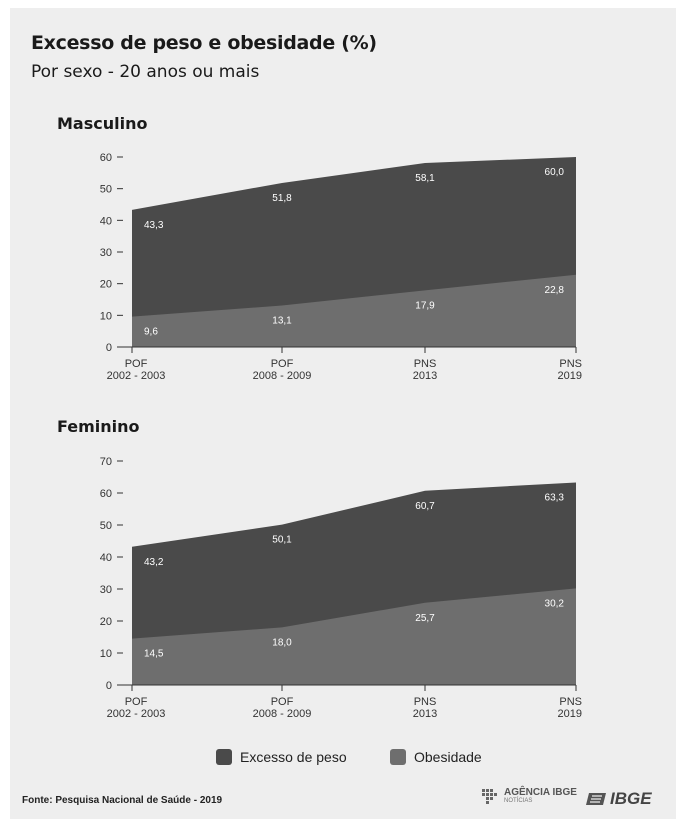  I want to click on agencia-ibge-logo: AGÊNCIA IBGE NOTÍCIAS, so click(528, 797).